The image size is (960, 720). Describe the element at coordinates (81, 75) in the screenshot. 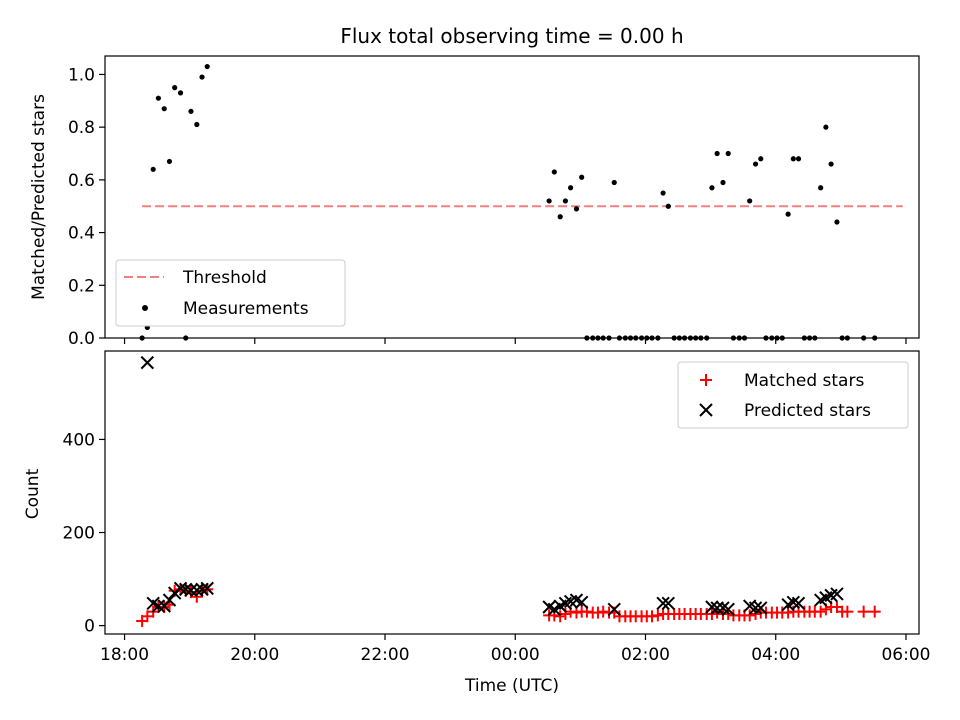

I see `top-y-tick-label: 1.0` at that location.